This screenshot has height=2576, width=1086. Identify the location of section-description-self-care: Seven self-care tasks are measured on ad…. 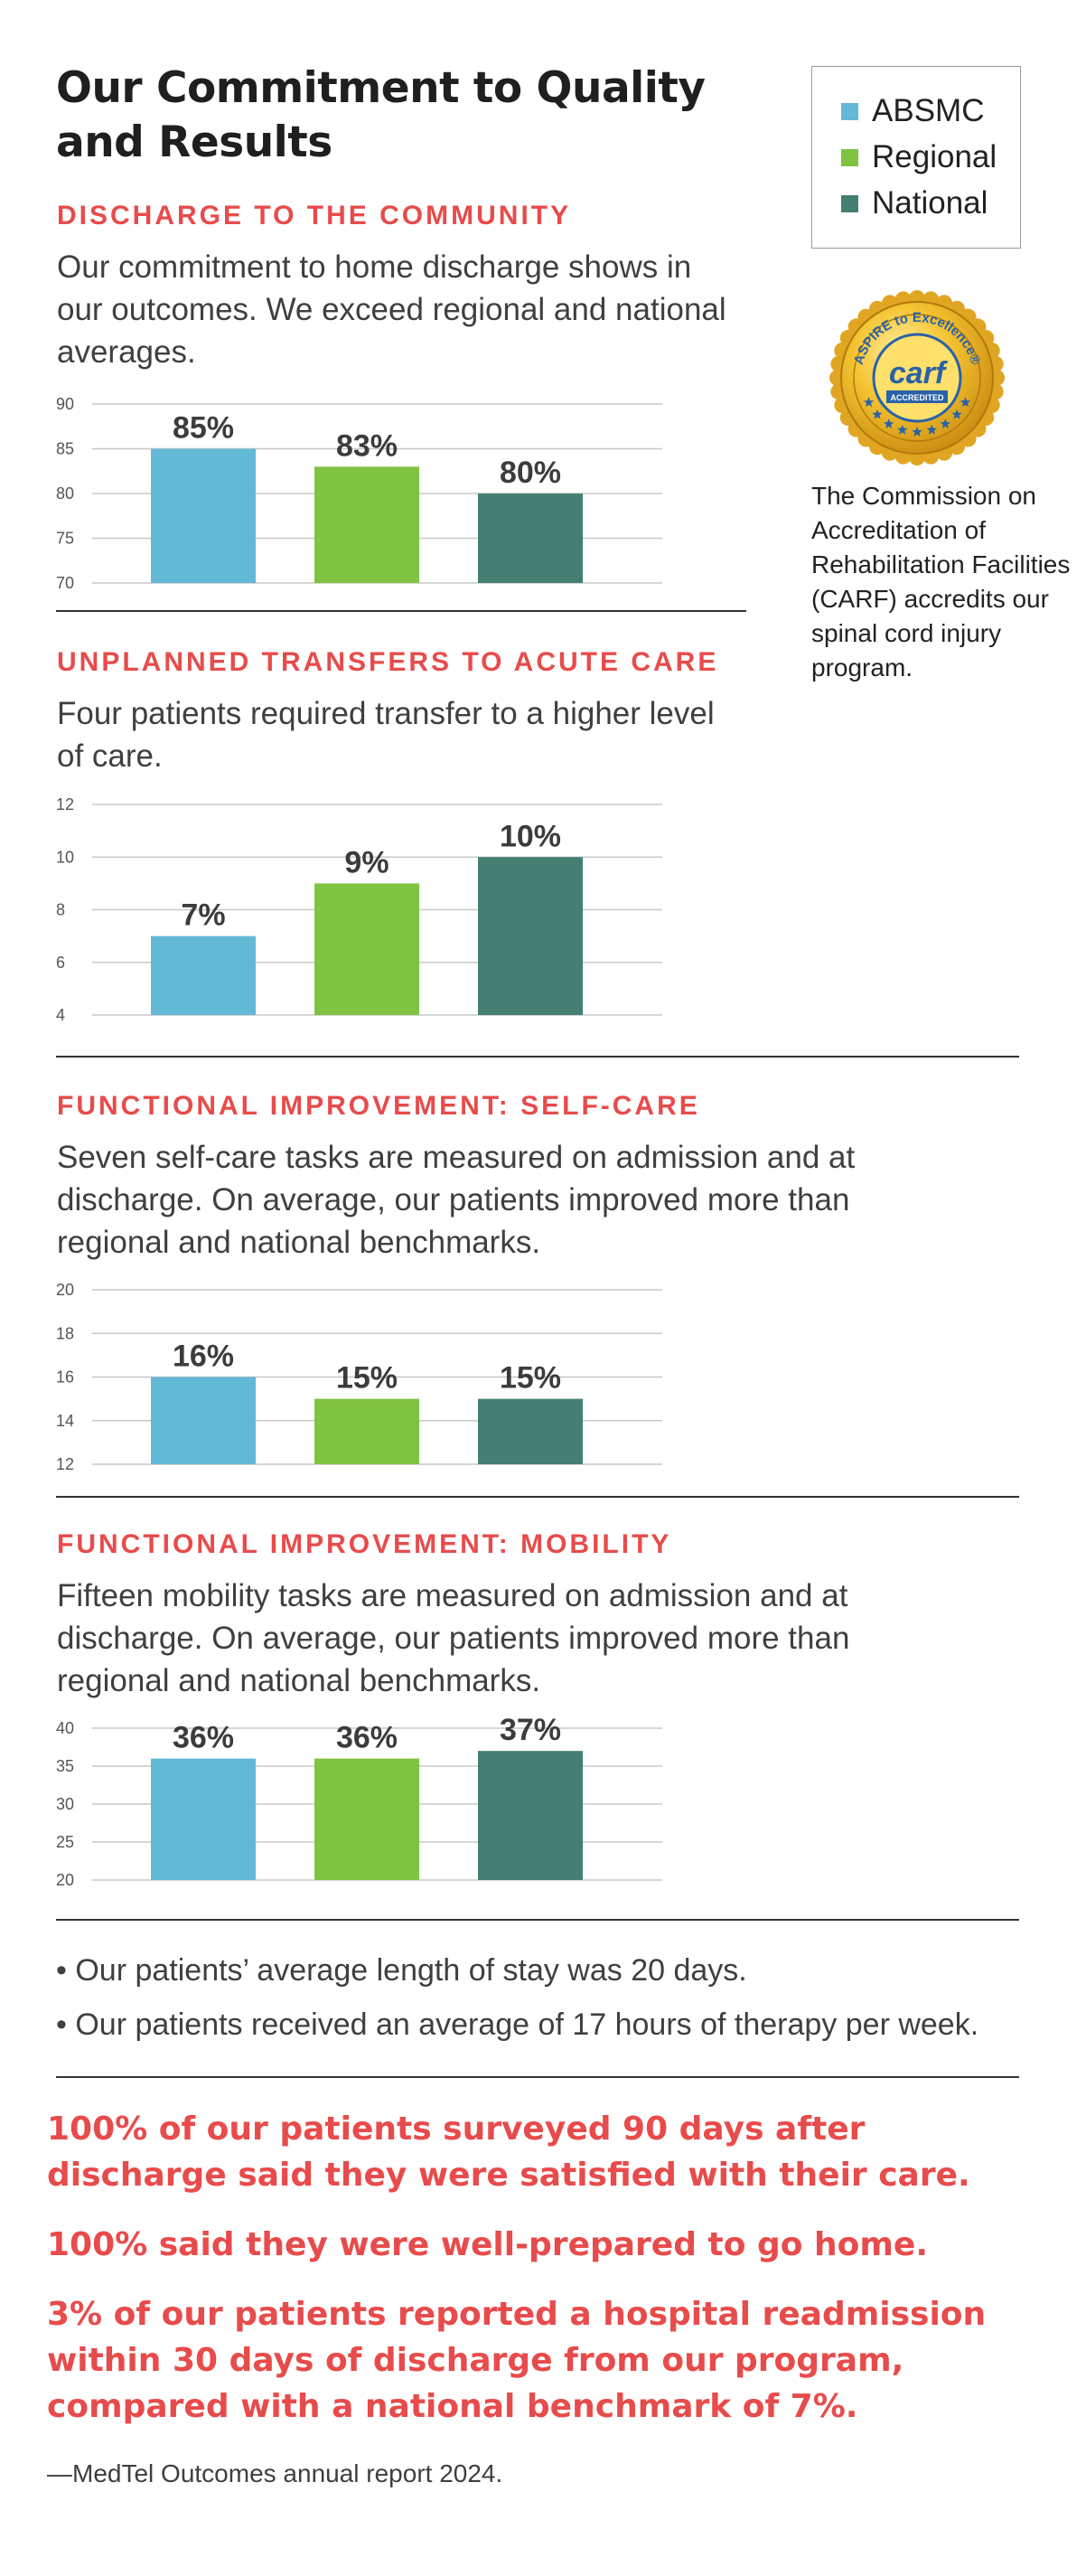
(456, 1200).